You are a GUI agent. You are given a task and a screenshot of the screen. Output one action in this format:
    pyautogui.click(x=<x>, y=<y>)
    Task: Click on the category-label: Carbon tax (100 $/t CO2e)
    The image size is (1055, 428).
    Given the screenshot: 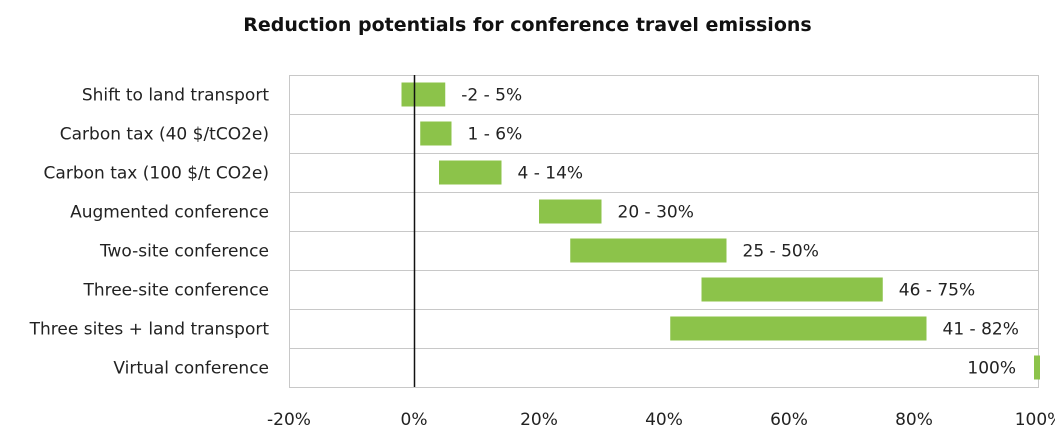 What is the action you would take?
    pyautogui.click(x=156, y=174)
    